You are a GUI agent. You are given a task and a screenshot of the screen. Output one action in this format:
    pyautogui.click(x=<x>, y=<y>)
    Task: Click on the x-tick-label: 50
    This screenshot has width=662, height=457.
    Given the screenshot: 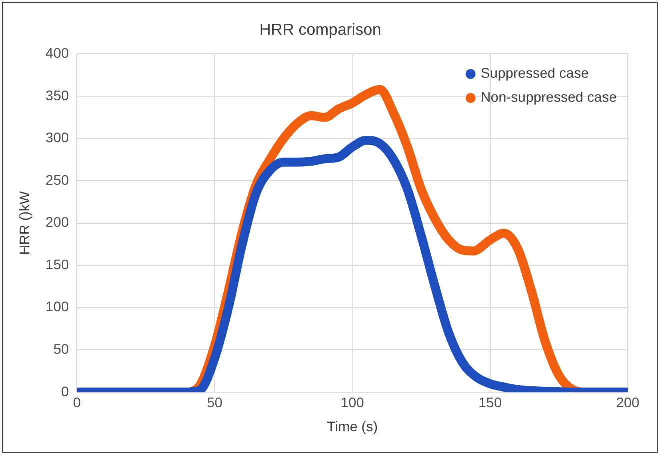 What is the action you would take?
    pyautogui.click(x=215, y=402)
    